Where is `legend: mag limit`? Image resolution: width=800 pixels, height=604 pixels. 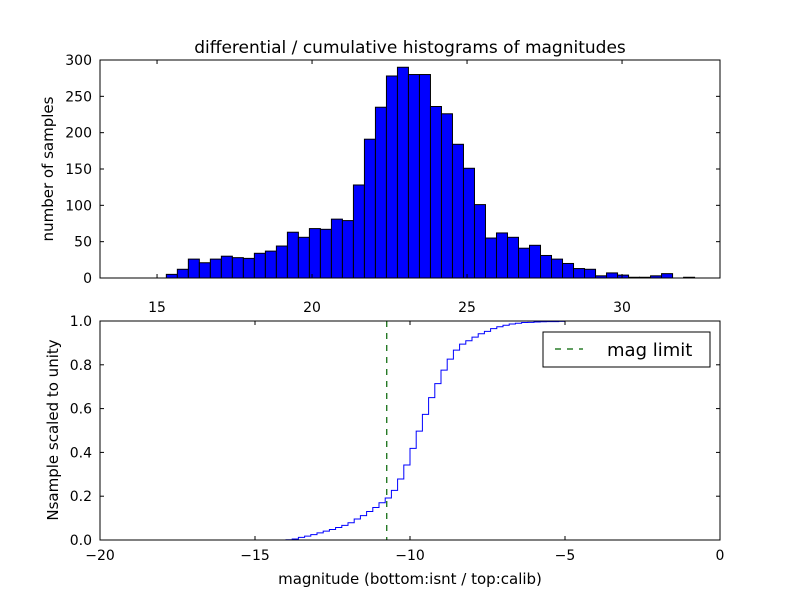
legend: mag limit is located at coordinates (626, 349).